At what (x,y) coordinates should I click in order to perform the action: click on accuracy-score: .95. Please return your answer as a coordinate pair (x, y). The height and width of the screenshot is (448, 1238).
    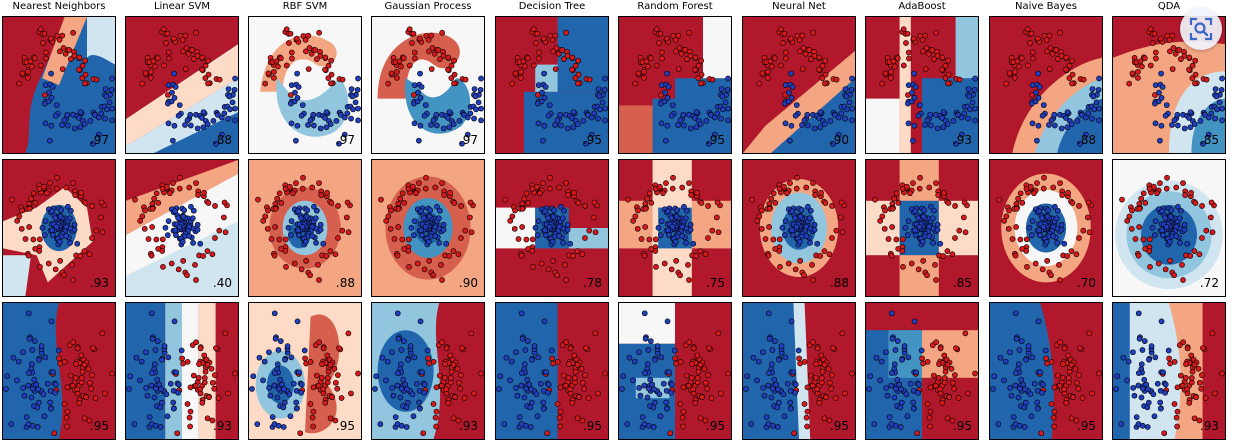
    Looking at the image, I should click on (99, 426).